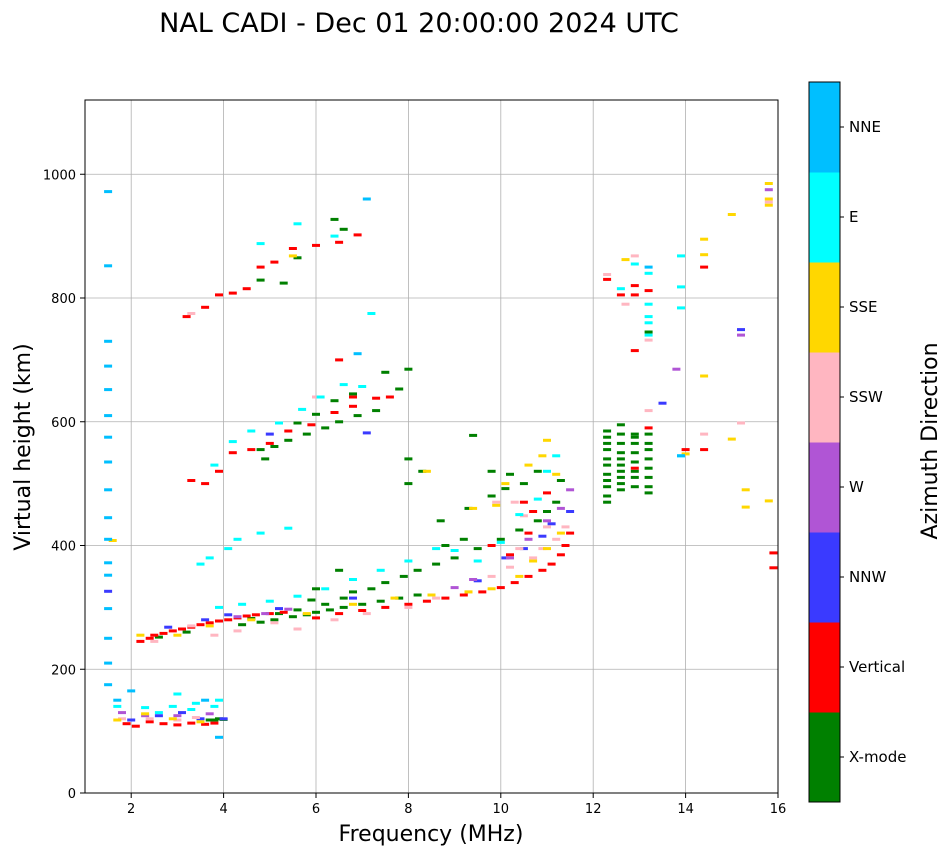 The width and height of the screenshot is (951, 856). What do you see at coordinates (877, 667) in the screenshot?
I see `colorbar-label: Vertical` at bounding box center [877, 667].